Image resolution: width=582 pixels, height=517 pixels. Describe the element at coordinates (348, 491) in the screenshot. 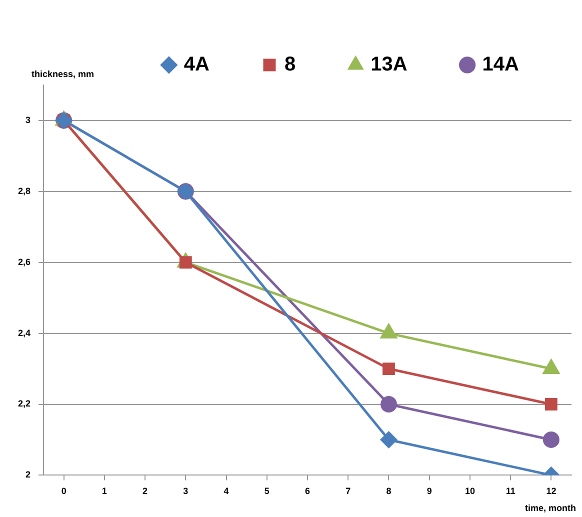

I see `x-tick-label: 7` at that location.